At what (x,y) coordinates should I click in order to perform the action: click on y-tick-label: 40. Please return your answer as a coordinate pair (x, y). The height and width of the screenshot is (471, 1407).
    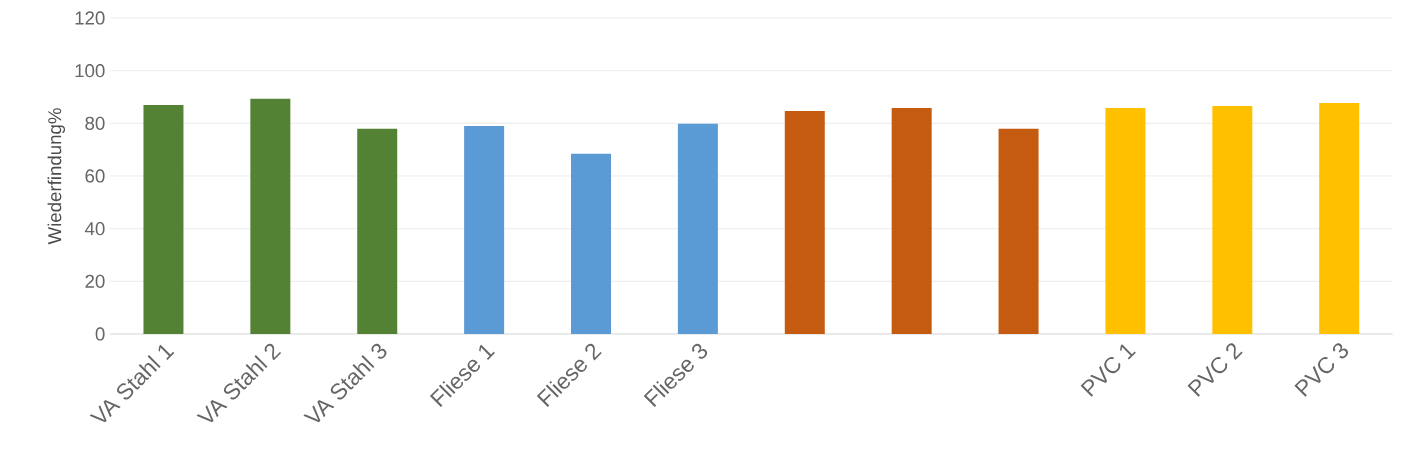
    Looking at the image, I should click on (94, 229).